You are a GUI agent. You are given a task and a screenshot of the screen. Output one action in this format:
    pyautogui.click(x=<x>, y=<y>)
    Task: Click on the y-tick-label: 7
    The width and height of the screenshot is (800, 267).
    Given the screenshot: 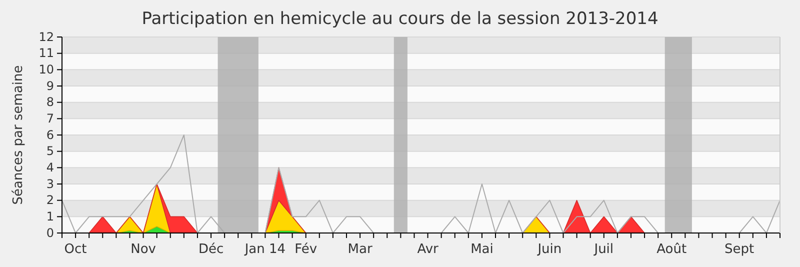 What is the action you would take?
    pyautogui.click(x=50, y=119)
    